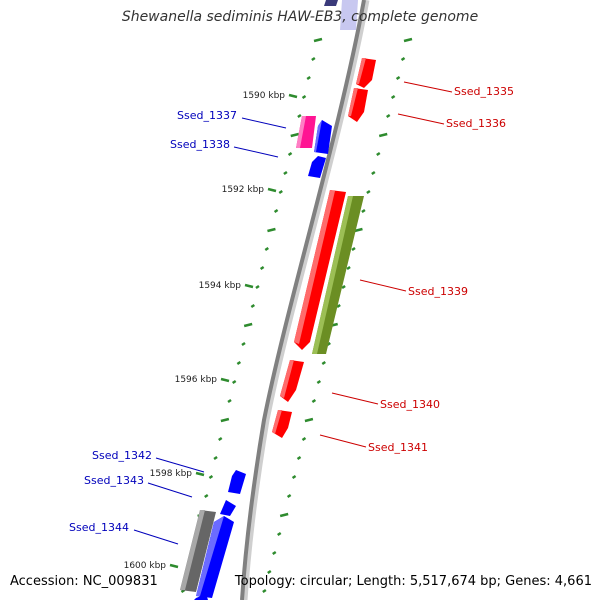  What do you see at coordinates (317, 167) in the screenshot?
I see `gene-reverse-small` at bounding box center [317, 167].